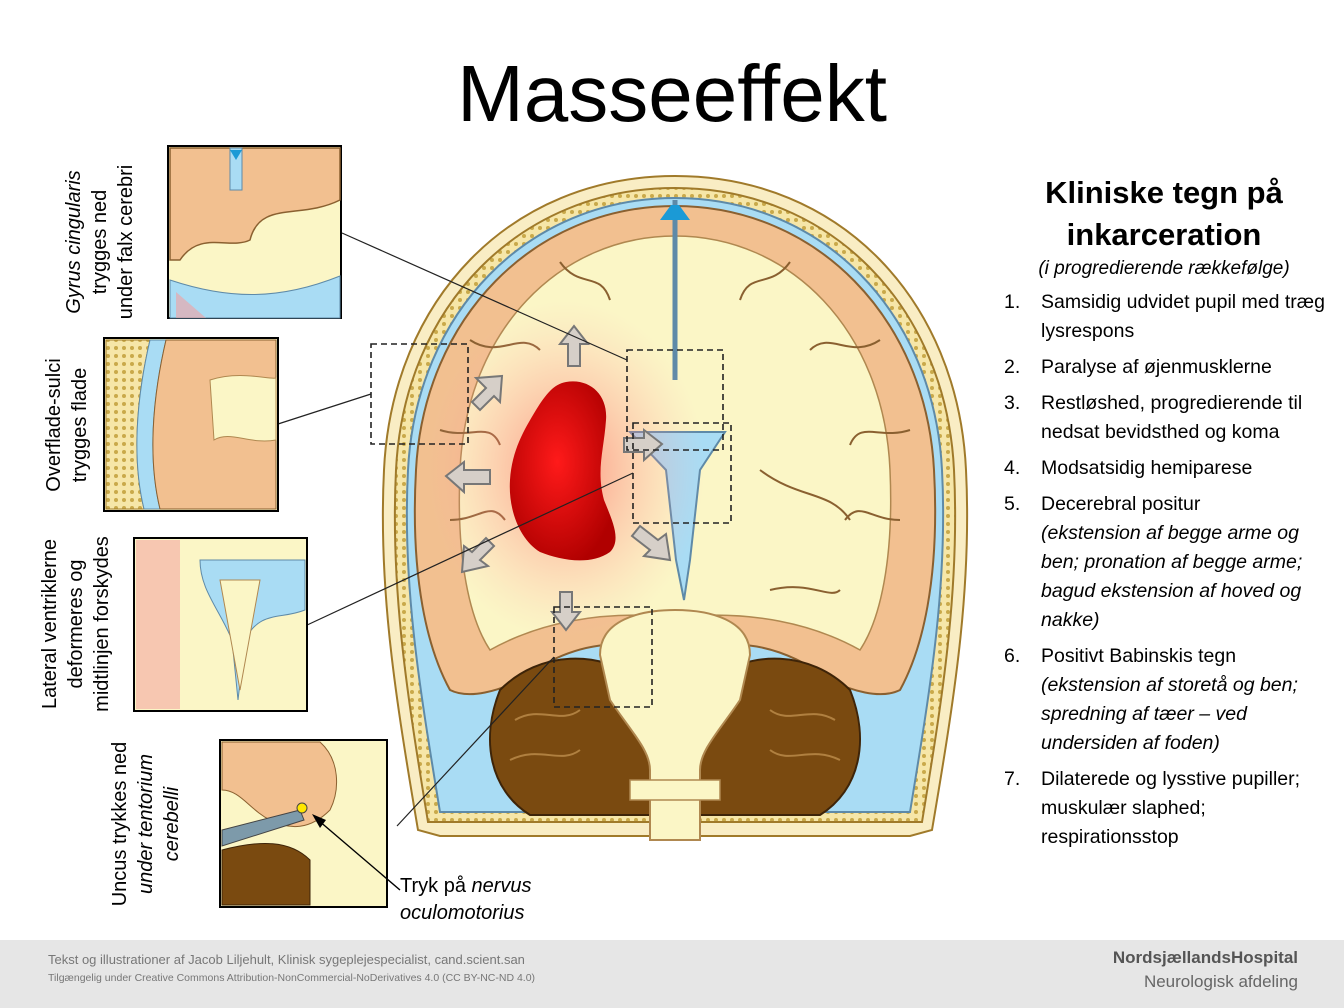 This screenshot has width=1344, height=1008. I want to click on inset-surface-sulci, so click(191, 424).